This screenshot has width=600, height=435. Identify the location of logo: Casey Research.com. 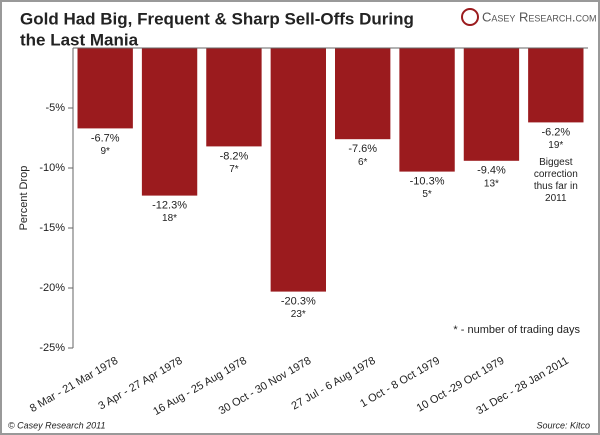
(539, 16).